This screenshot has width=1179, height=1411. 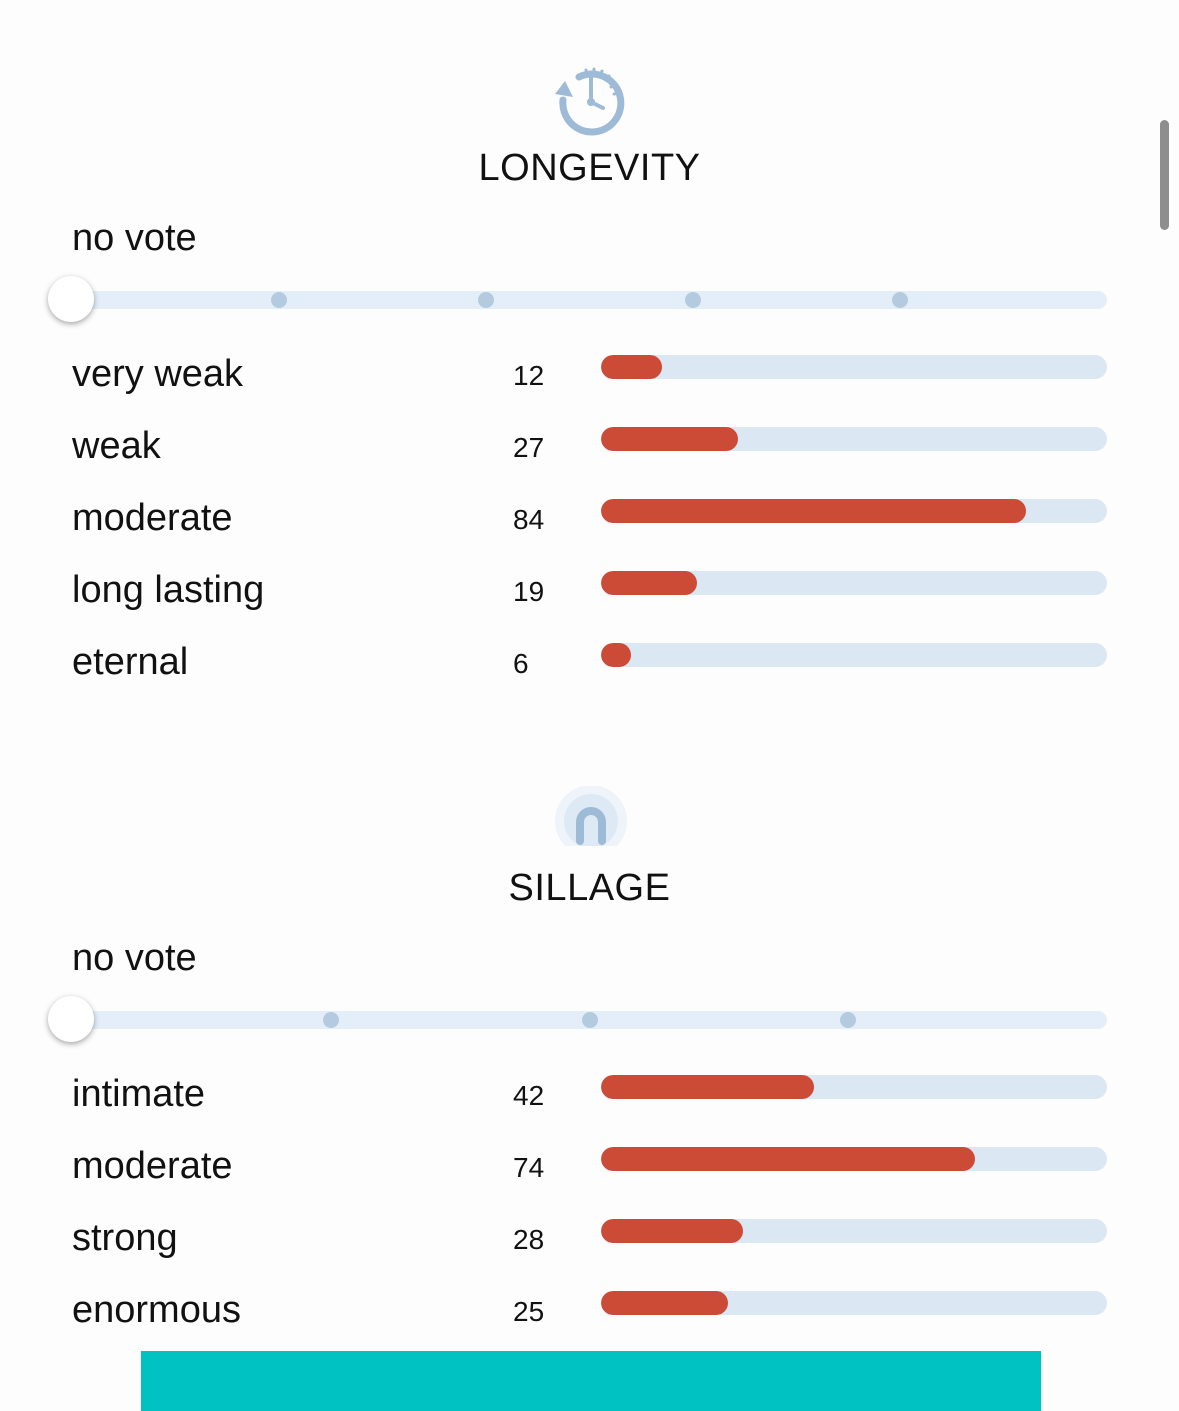 I want to click on sillage-vote-label: no vote, so click(x=134, y=958).